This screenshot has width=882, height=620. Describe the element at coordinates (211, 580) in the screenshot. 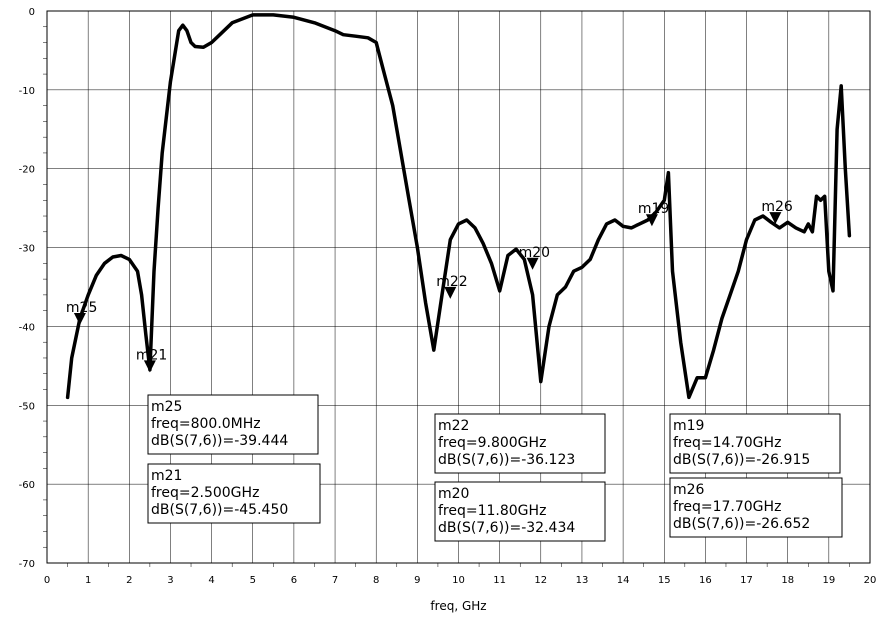

I see `x-tick-label: 4` at that location.